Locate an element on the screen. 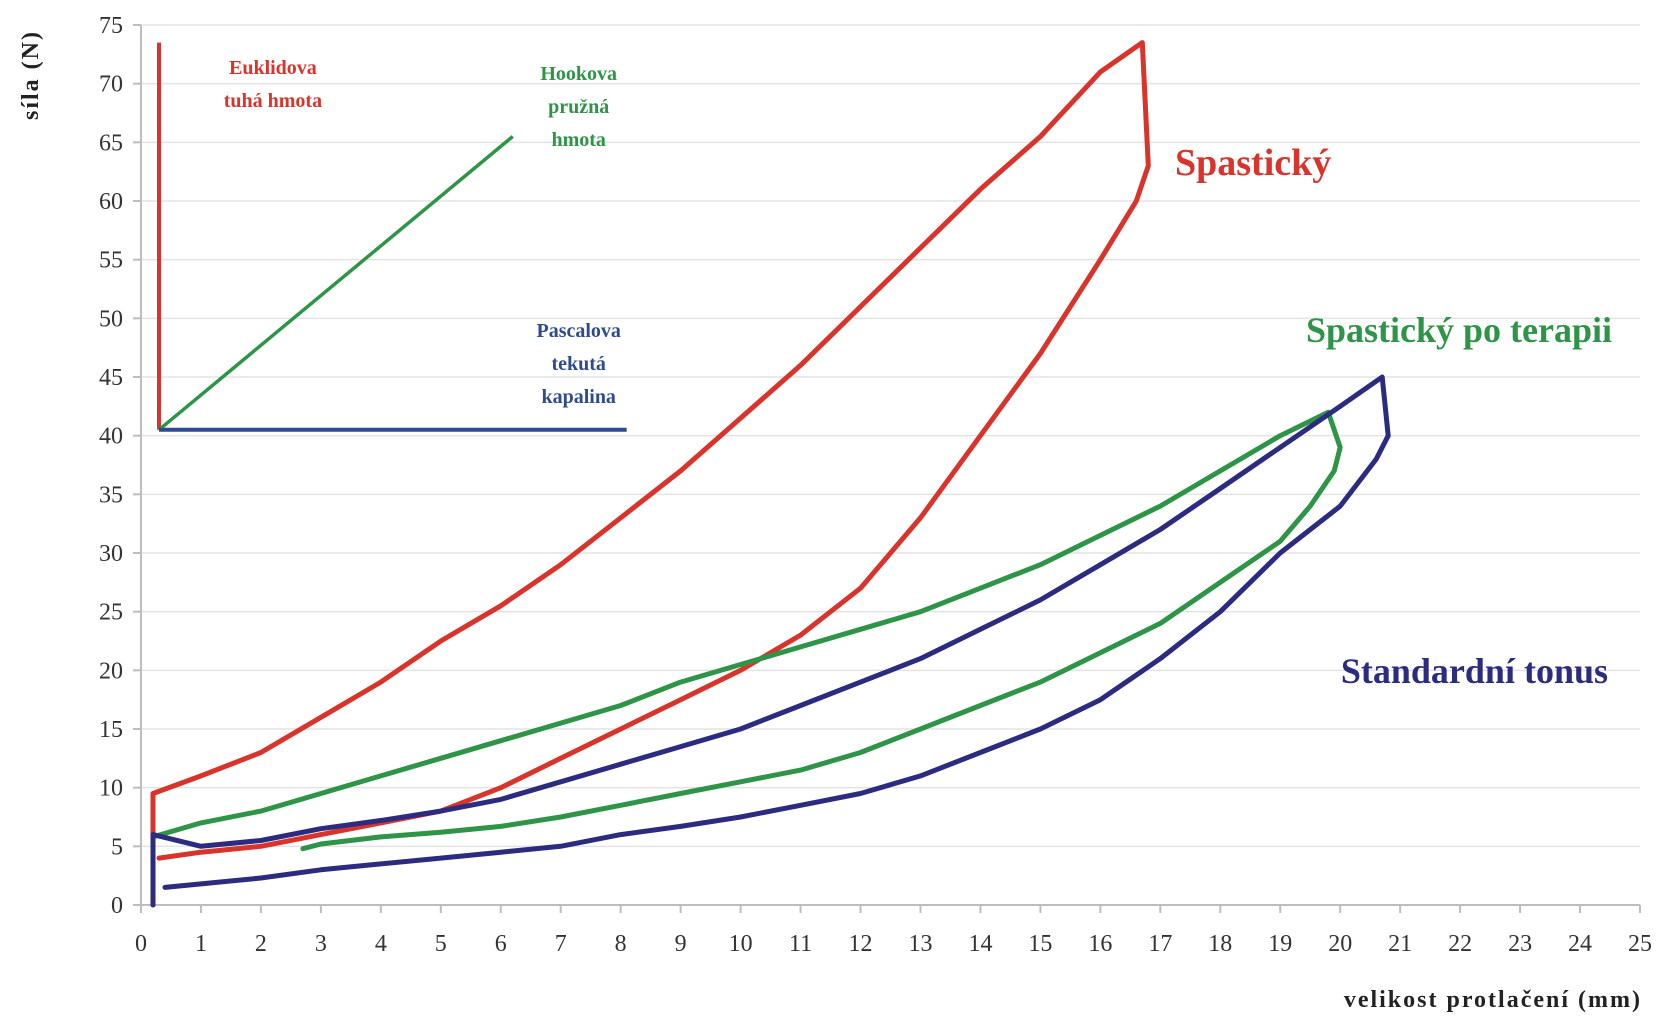 This screenshot has width=1672, height=1019. x-tick-label: 15 is located at coordinates (1040, 944).